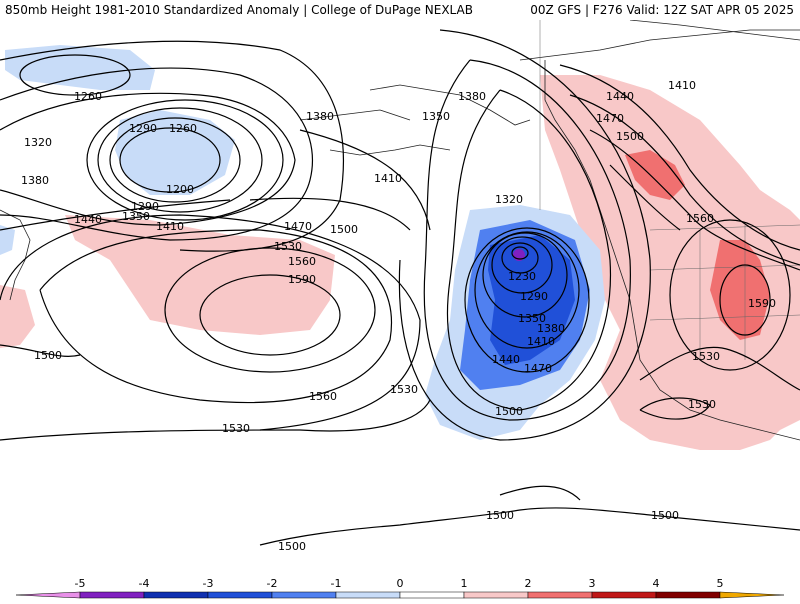  What do you see at coordinates (272, 583) in the screenshot?
I see `colorbar-tick-label: -2` at bounding box center [272, 583].